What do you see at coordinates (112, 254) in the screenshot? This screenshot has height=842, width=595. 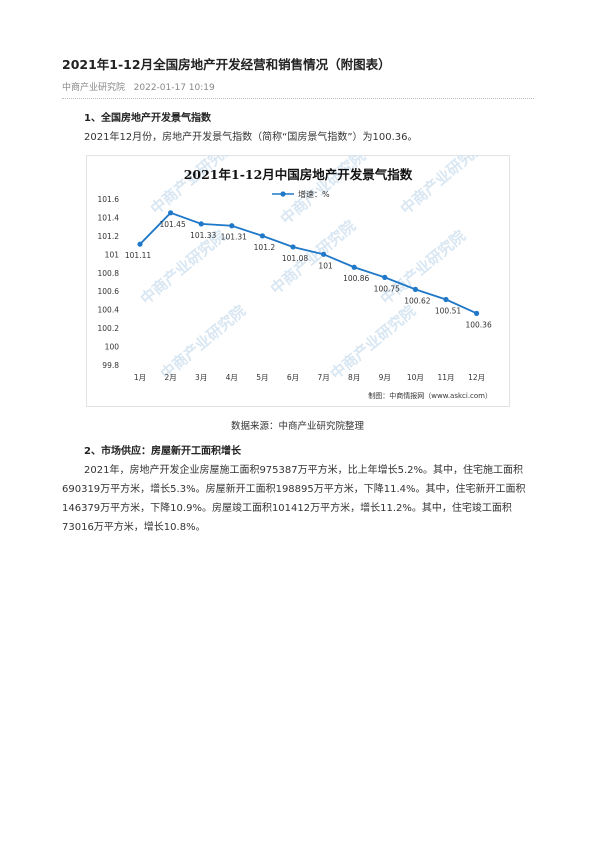 I see `y-tick-label: 101` at bounding box center [112, 254].